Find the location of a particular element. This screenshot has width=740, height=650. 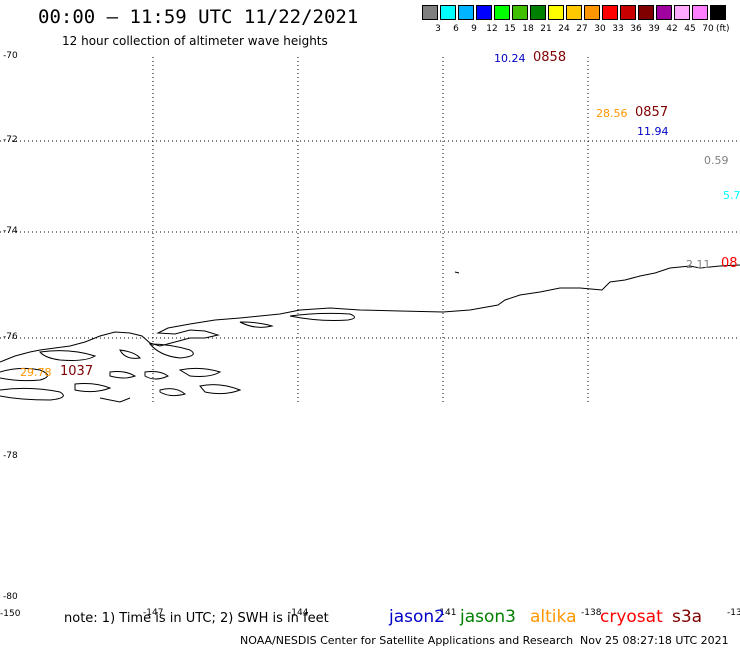

satellite-cryosat: cryosat is located at coordinates (631, 617).